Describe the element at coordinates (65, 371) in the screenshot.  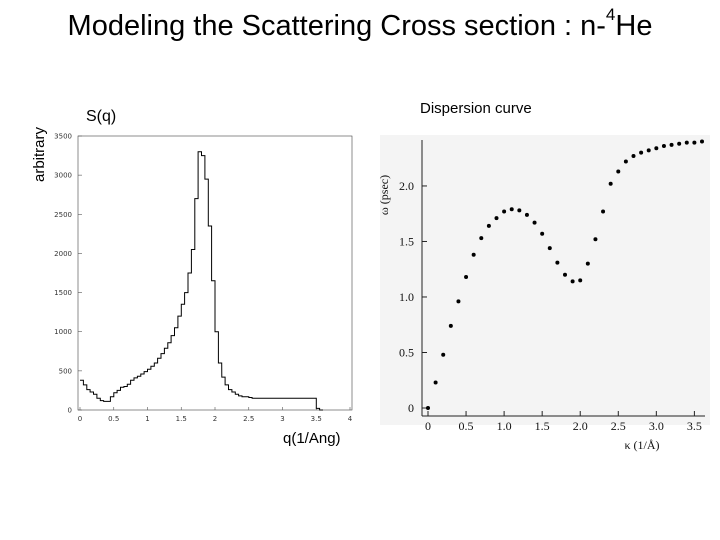
I see `sq-y-tick-label: 500` at that location.